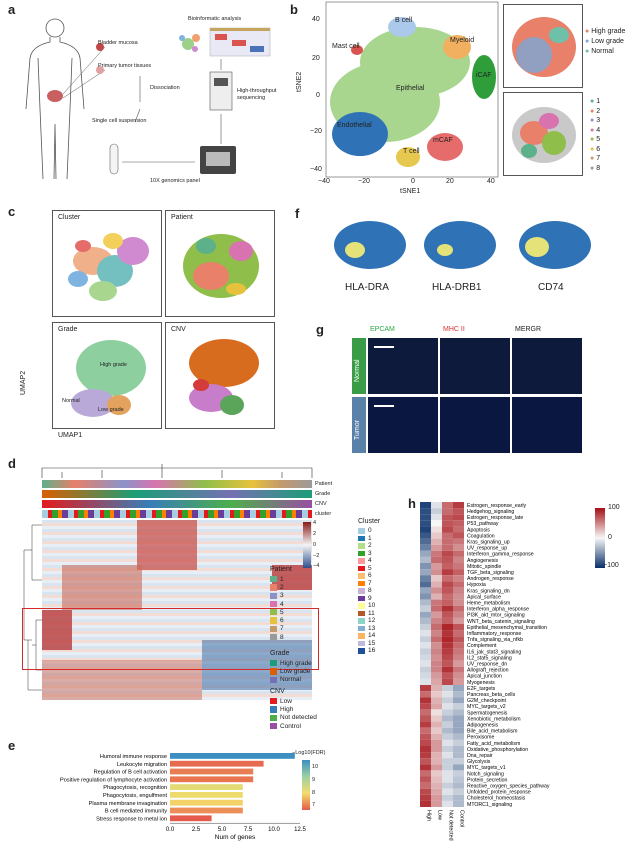 The image size is (640, 853). I want to click on d-grade-swatch, so click(273, 663).